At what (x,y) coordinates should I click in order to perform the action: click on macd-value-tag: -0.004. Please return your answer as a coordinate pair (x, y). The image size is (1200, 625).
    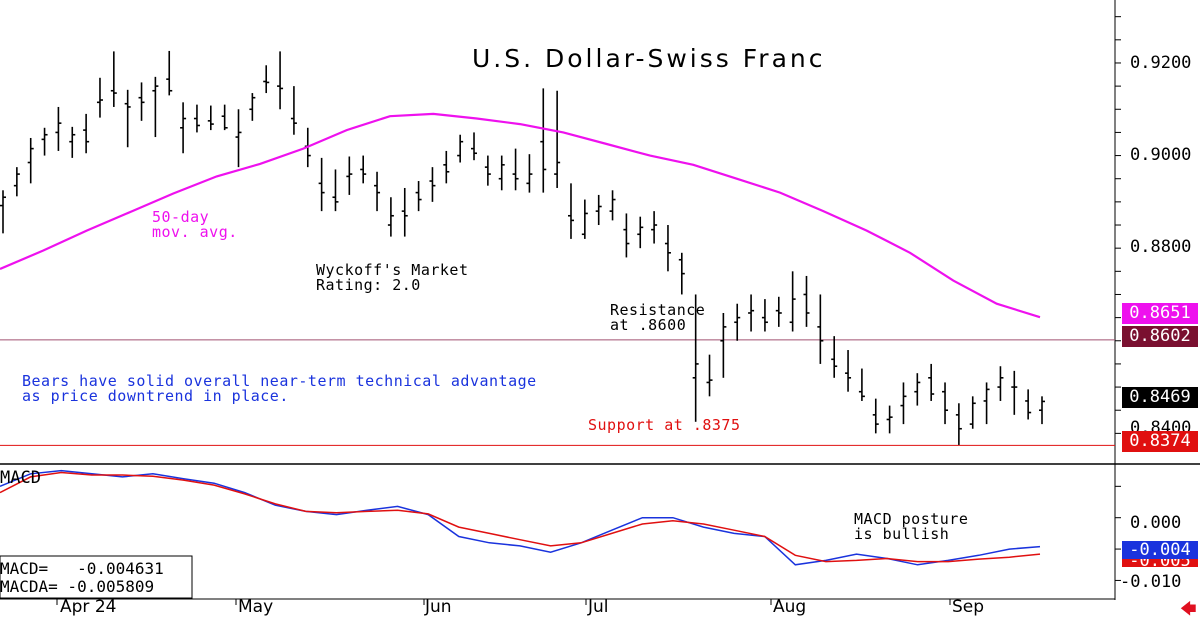
    Looking at the image, I should click on (1160, 550).